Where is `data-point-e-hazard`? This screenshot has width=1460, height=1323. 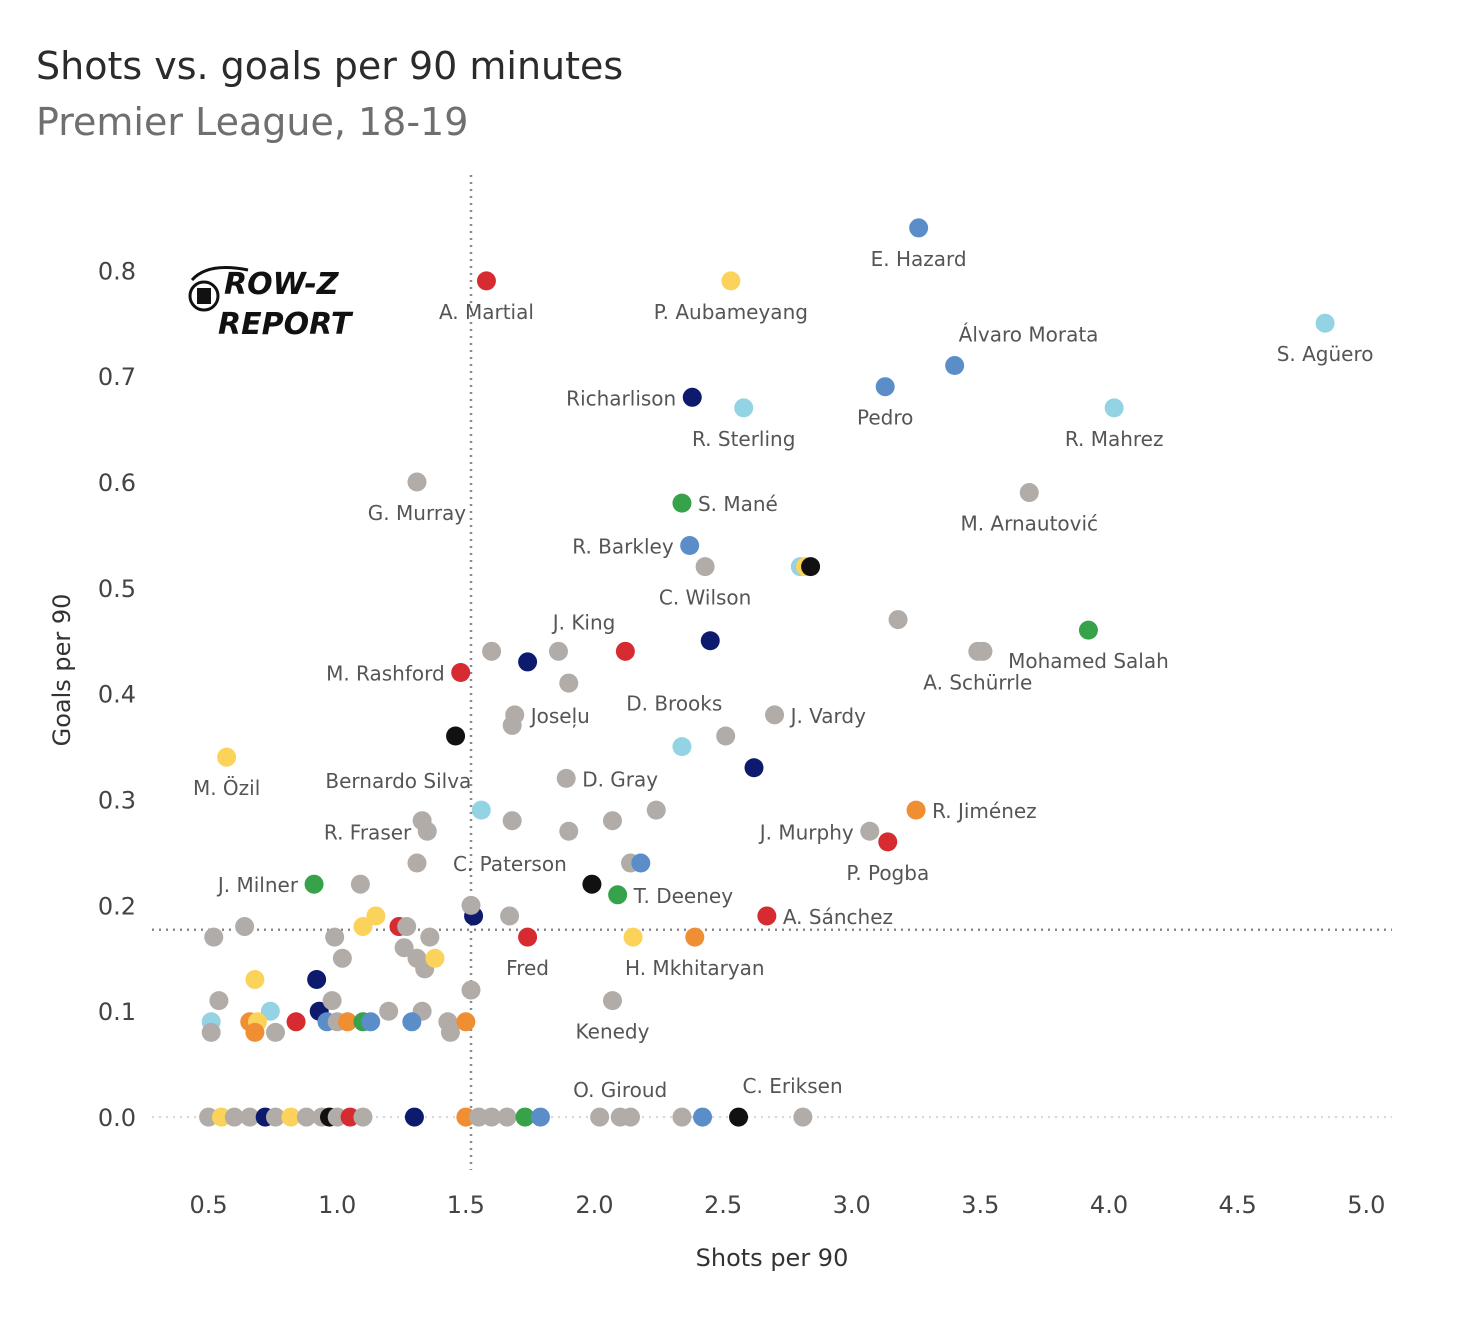
data-point-e-hazard is located at coordinates (919, 228).